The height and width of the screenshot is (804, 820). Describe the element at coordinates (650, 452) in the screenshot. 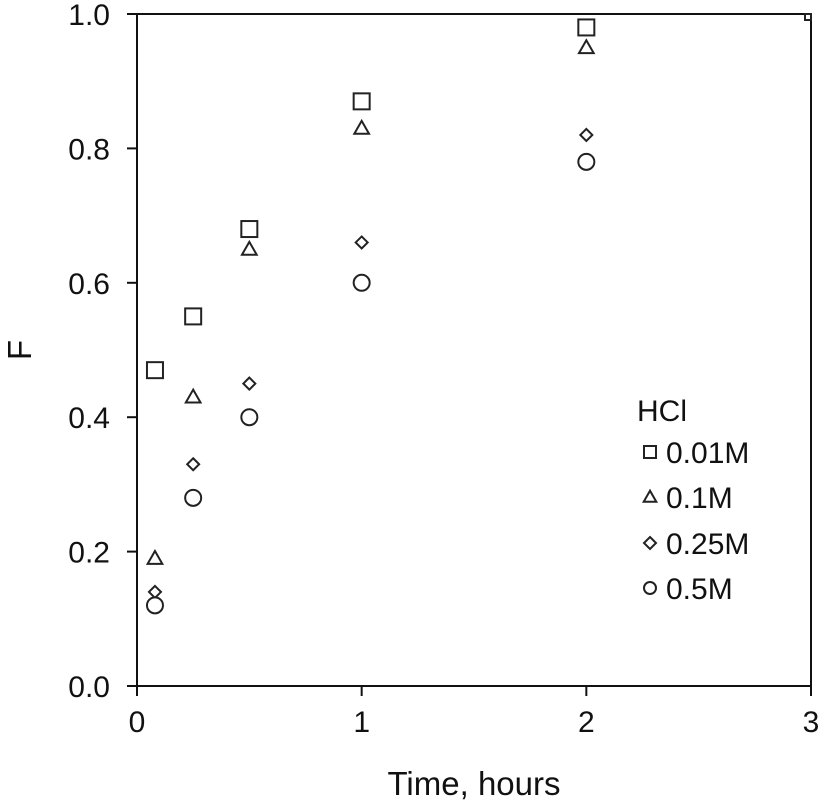

I see `legend-marker-square` at that location.